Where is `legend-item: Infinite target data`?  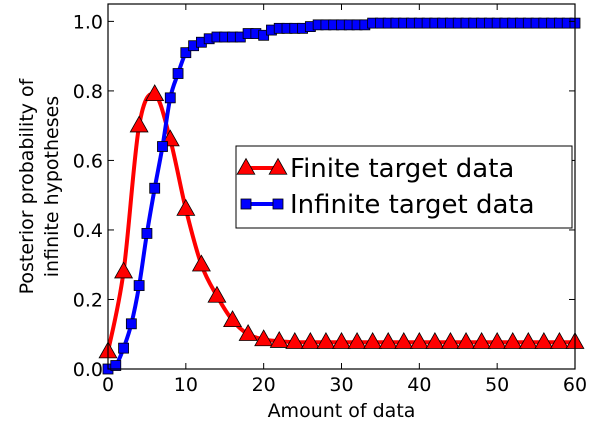
legend-item: Infinite target data is located at coordinates (387, 205).